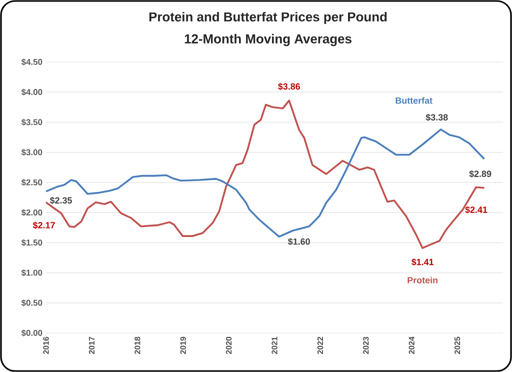 This screenshot has height=372, width=512. I want to click on text: Butterfat, so click(414, 100).